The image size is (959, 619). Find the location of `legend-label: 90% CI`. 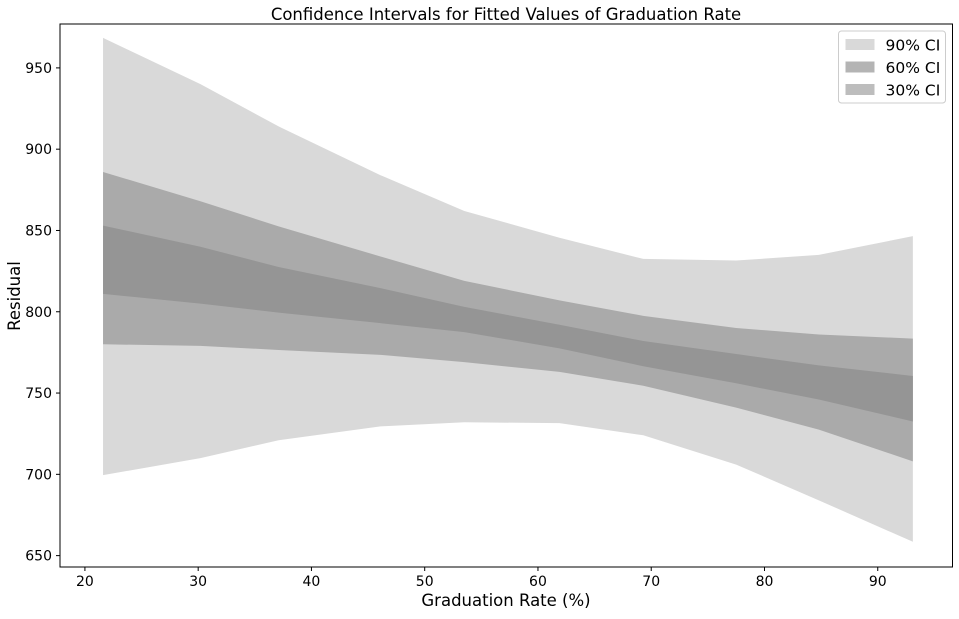

legend-label: 90% CI is located at coordinates (913, 46).